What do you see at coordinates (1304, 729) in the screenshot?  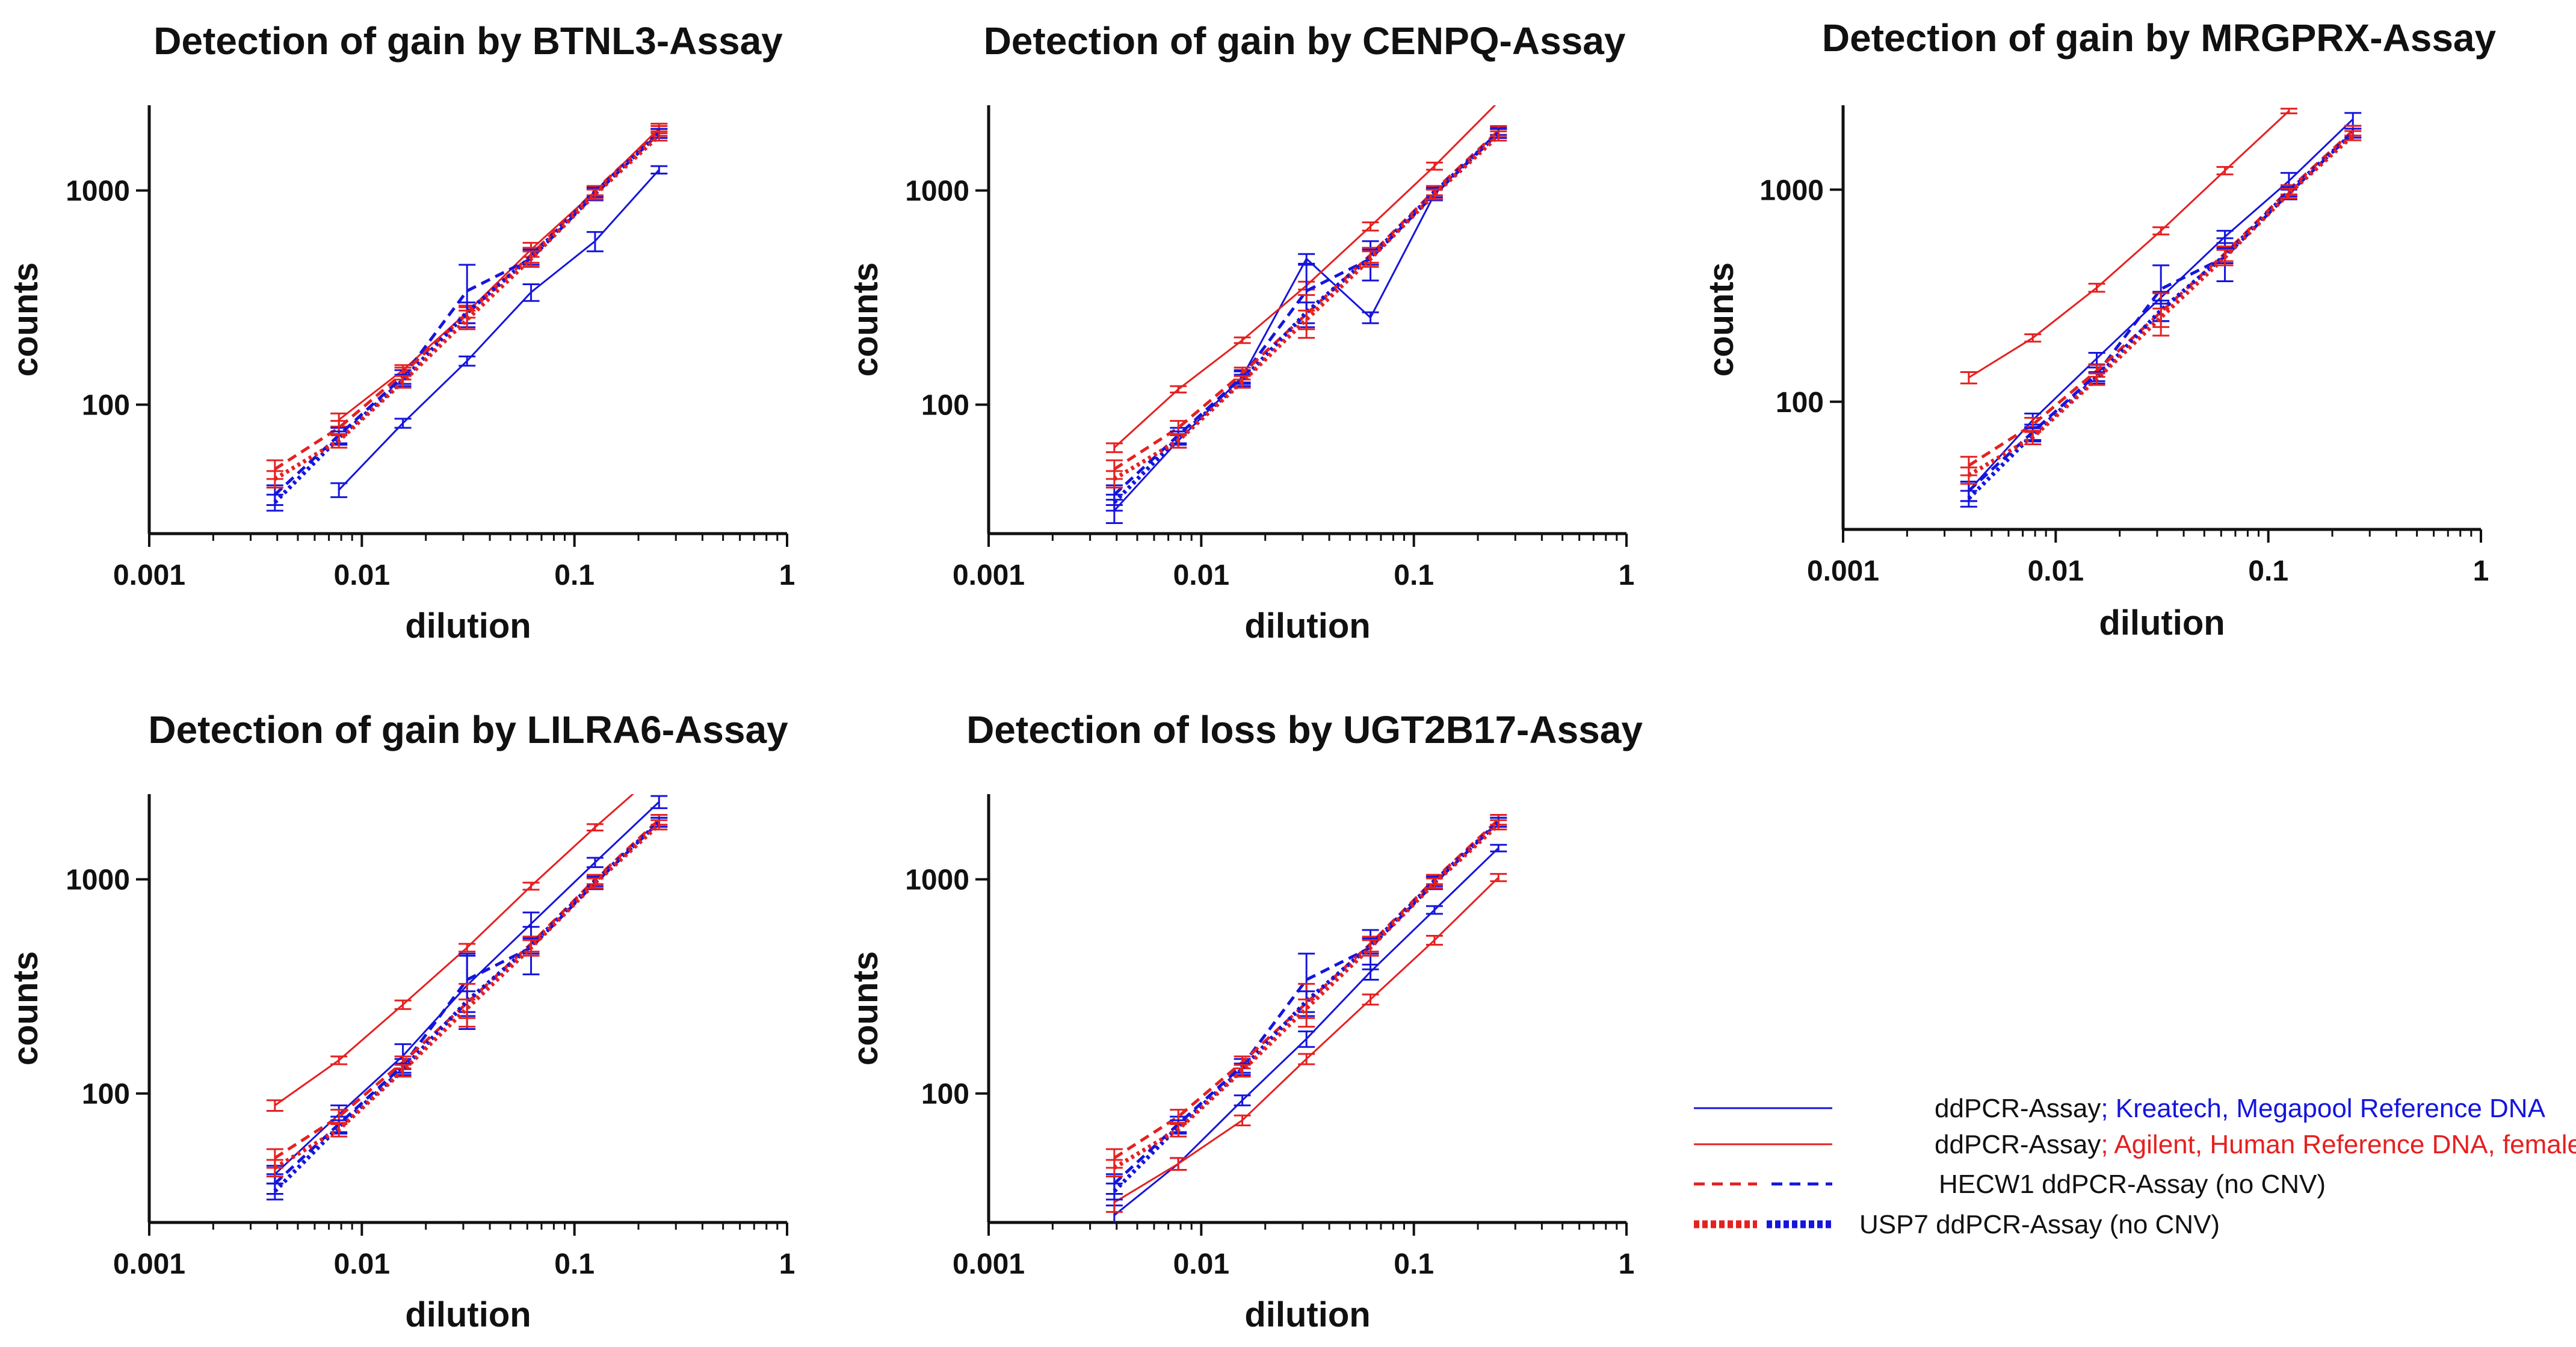 I see `chart-title: Detection of loss by UGT2B17-Assay` at bounding box center [1304, 729].